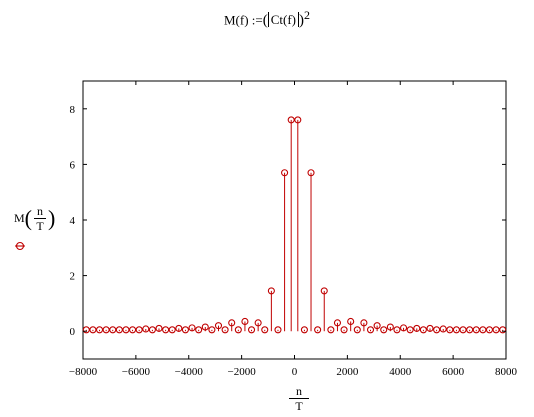  I want to click on formula-lhs: M(f), so click(236, 20).